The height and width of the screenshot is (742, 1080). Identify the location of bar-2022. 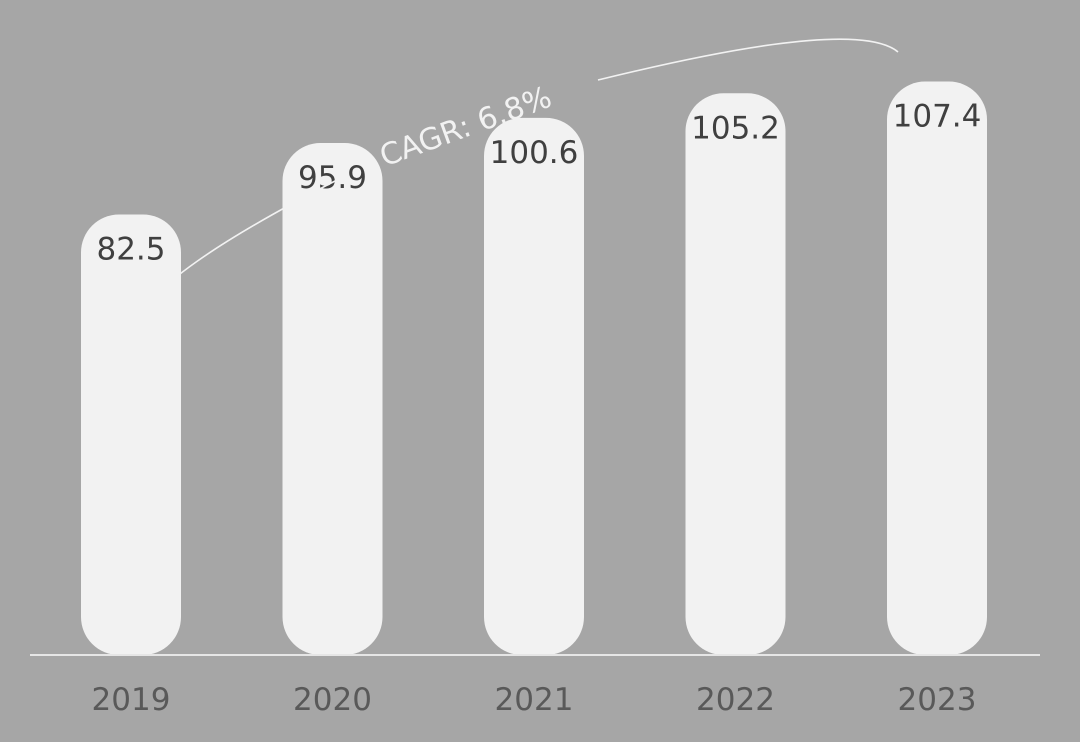
(735, 374).